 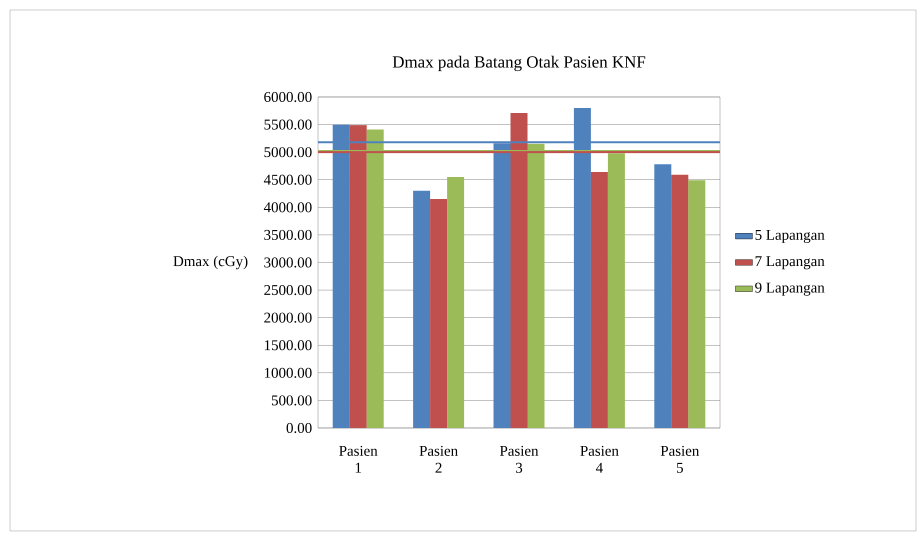 I want to click on y-tick-label: 6000.00, so click(x=288, y=97).